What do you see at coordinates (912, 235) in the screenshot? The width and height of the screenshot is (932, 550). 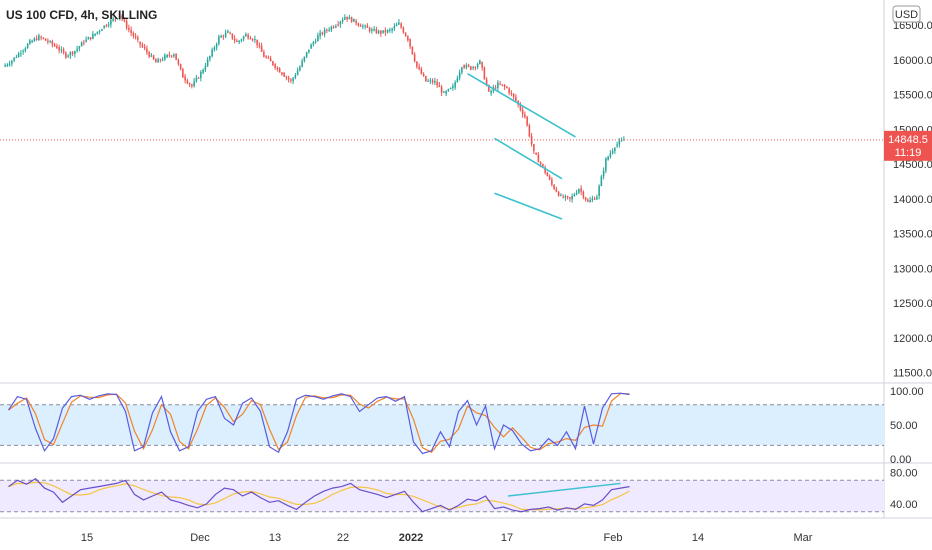 I see `price-tick-label: 13500.0` at bounding box center [912, 235].